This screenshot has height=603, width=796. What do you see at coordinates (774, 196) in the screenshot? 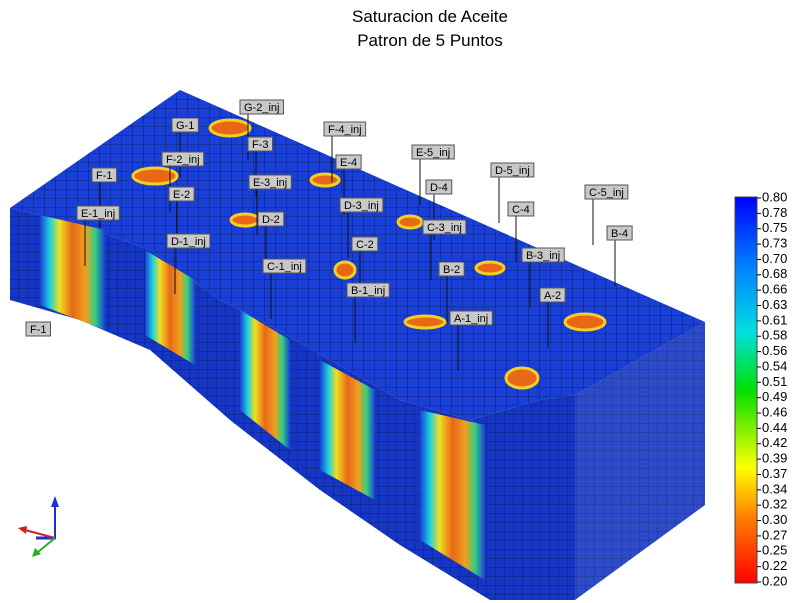
I see `colorbar-label: 0.80` at bounding box center [774, 196].